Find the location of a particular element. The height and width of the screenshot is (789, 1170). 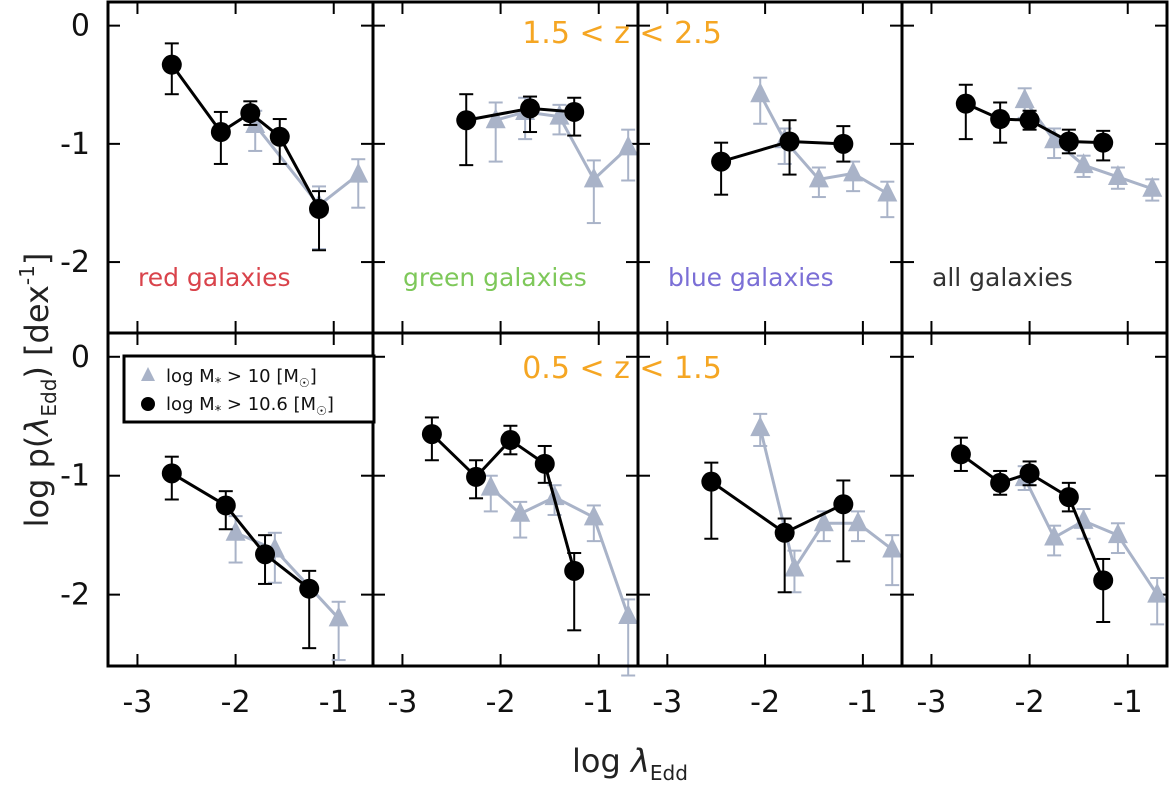

panel-frame is located at coordinates (1034, 499).